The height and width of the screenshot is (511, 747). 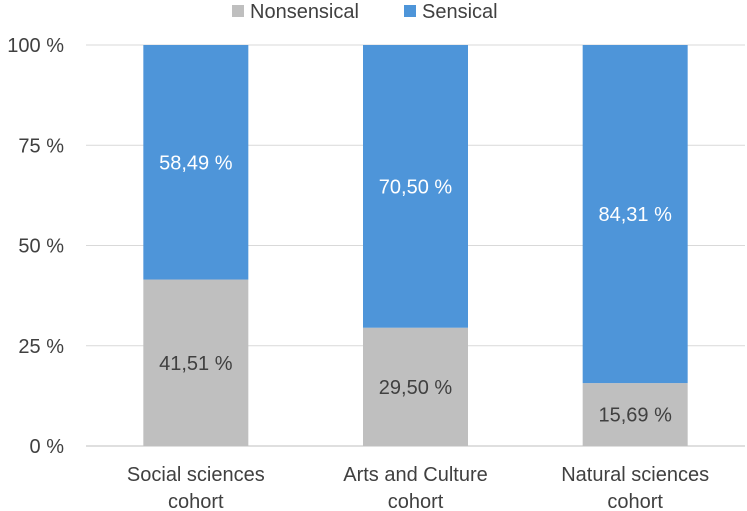 I want to click on data-label: 29,50 %, so click(x=416, y=388).